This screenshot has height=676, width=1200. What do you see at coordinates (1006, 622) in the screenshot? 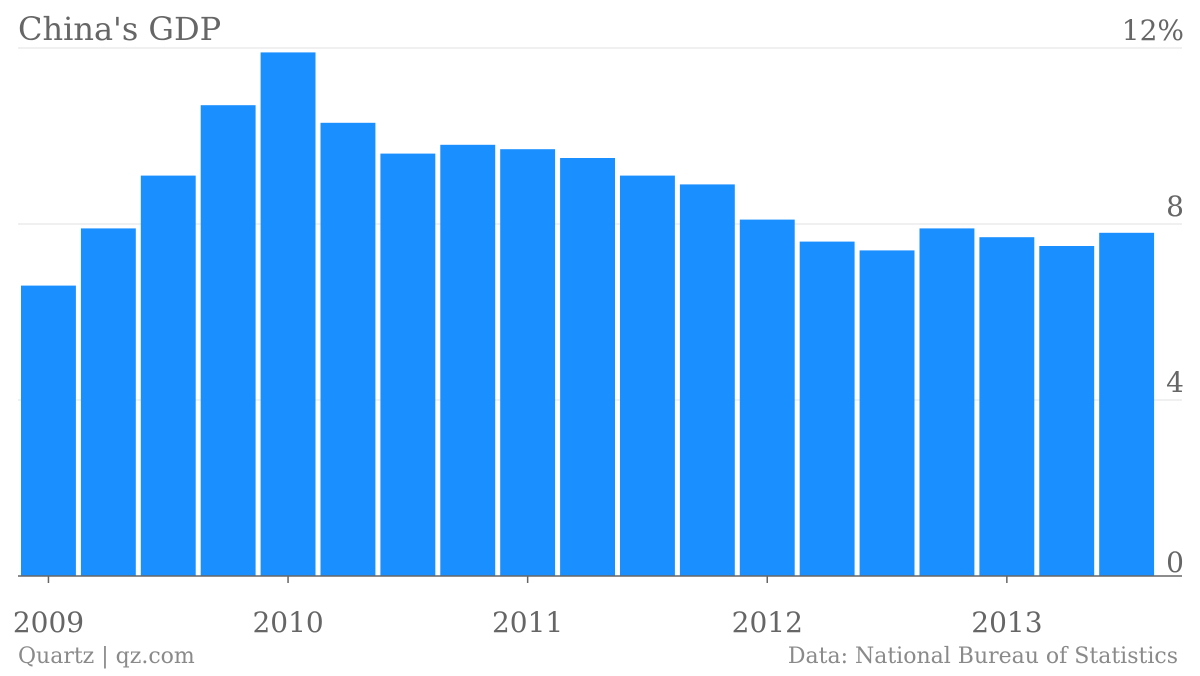
I see `x-tick-label: 2013` at bounding box center [1006, 622].